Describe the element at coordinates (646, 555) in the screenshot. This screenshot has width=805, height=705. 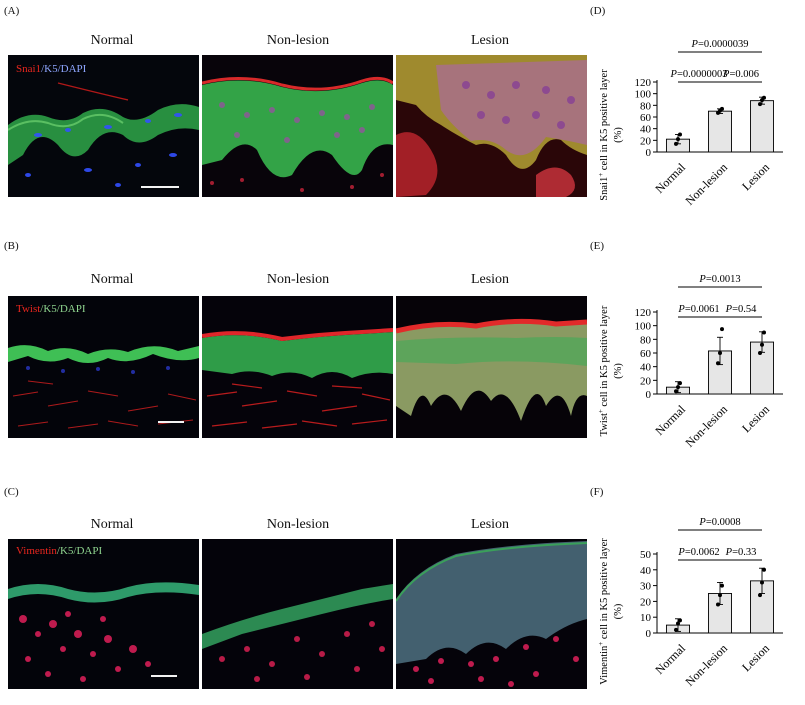
I see `y-tick-label: 50` at that location.